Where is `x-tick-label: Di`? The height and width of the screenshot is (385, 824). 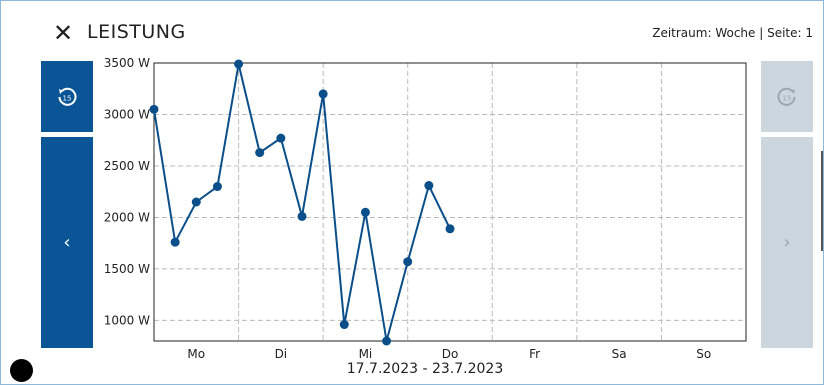 x-tick-label: Di is located at coordinates (281, 354).